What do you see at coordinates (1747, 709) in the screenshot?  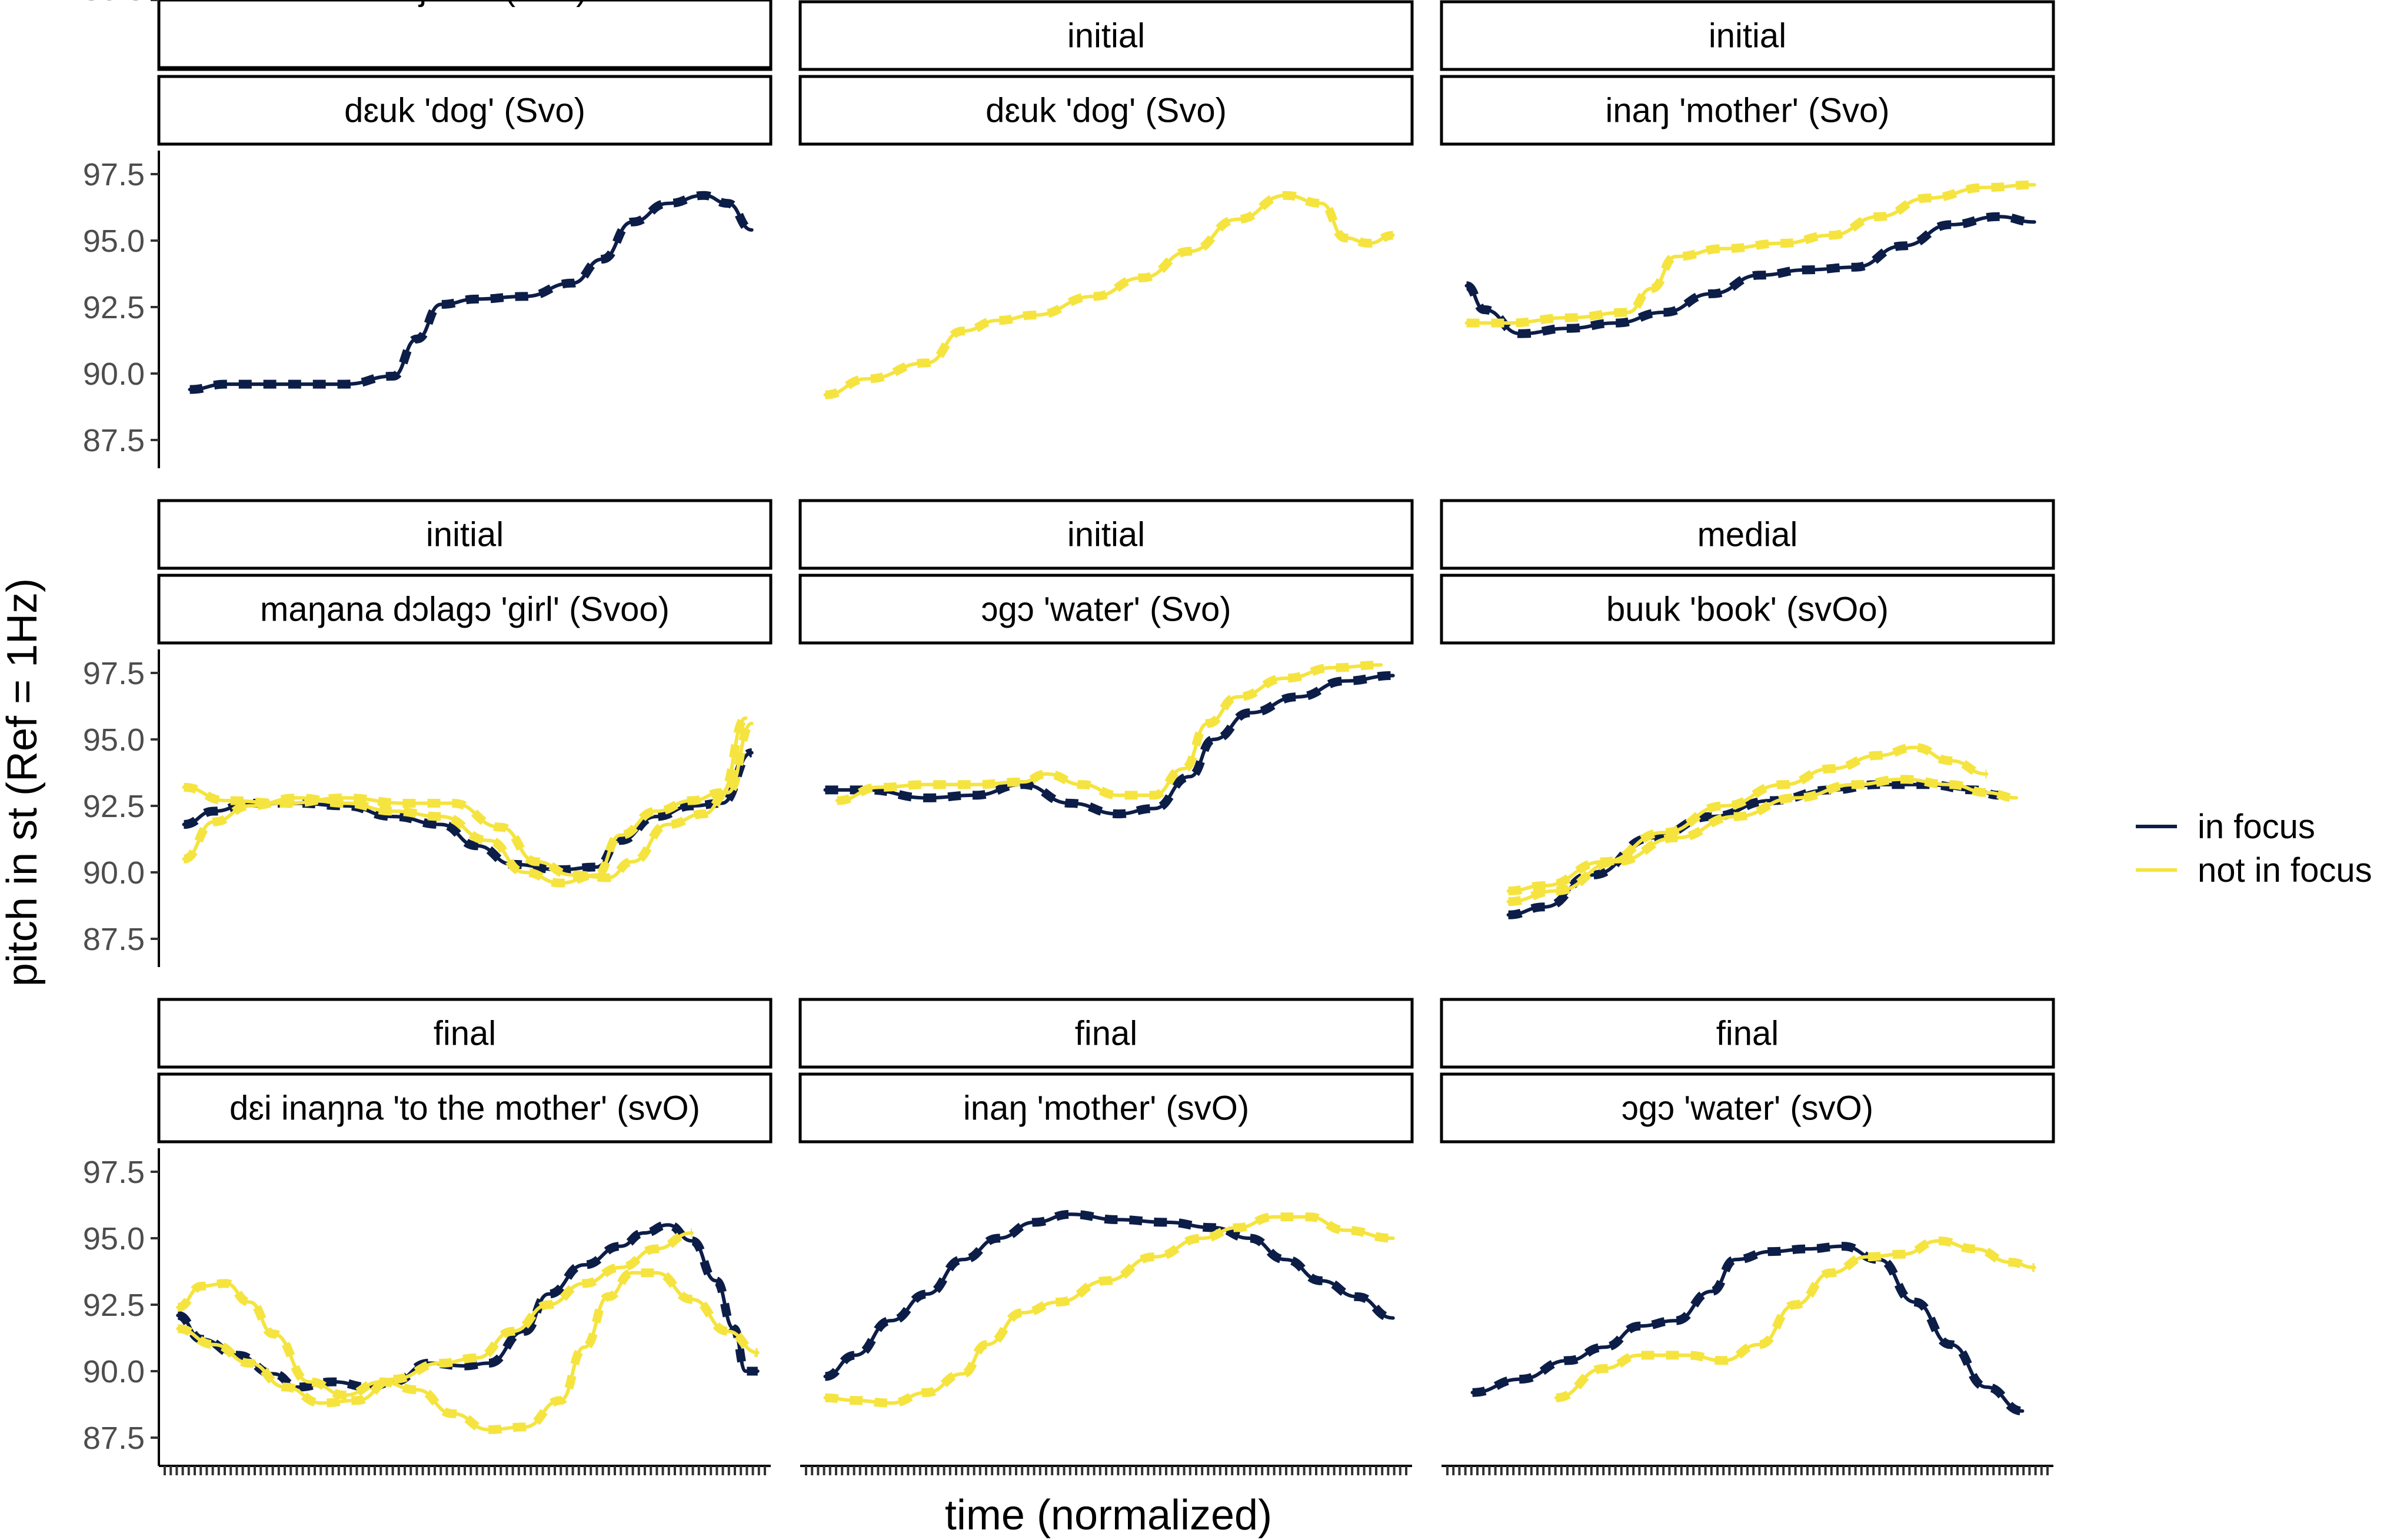 I see `facet-panel: medial buuk 'book' (svOo)` at bounding box center [1747, 709].